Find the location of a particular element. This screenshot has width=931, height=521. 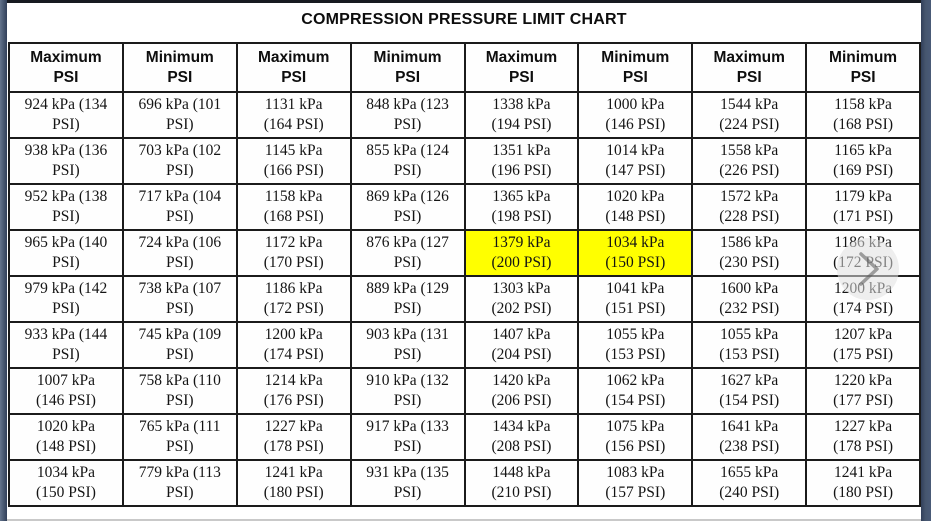

top-border-line is located at coordinates (464, 1).